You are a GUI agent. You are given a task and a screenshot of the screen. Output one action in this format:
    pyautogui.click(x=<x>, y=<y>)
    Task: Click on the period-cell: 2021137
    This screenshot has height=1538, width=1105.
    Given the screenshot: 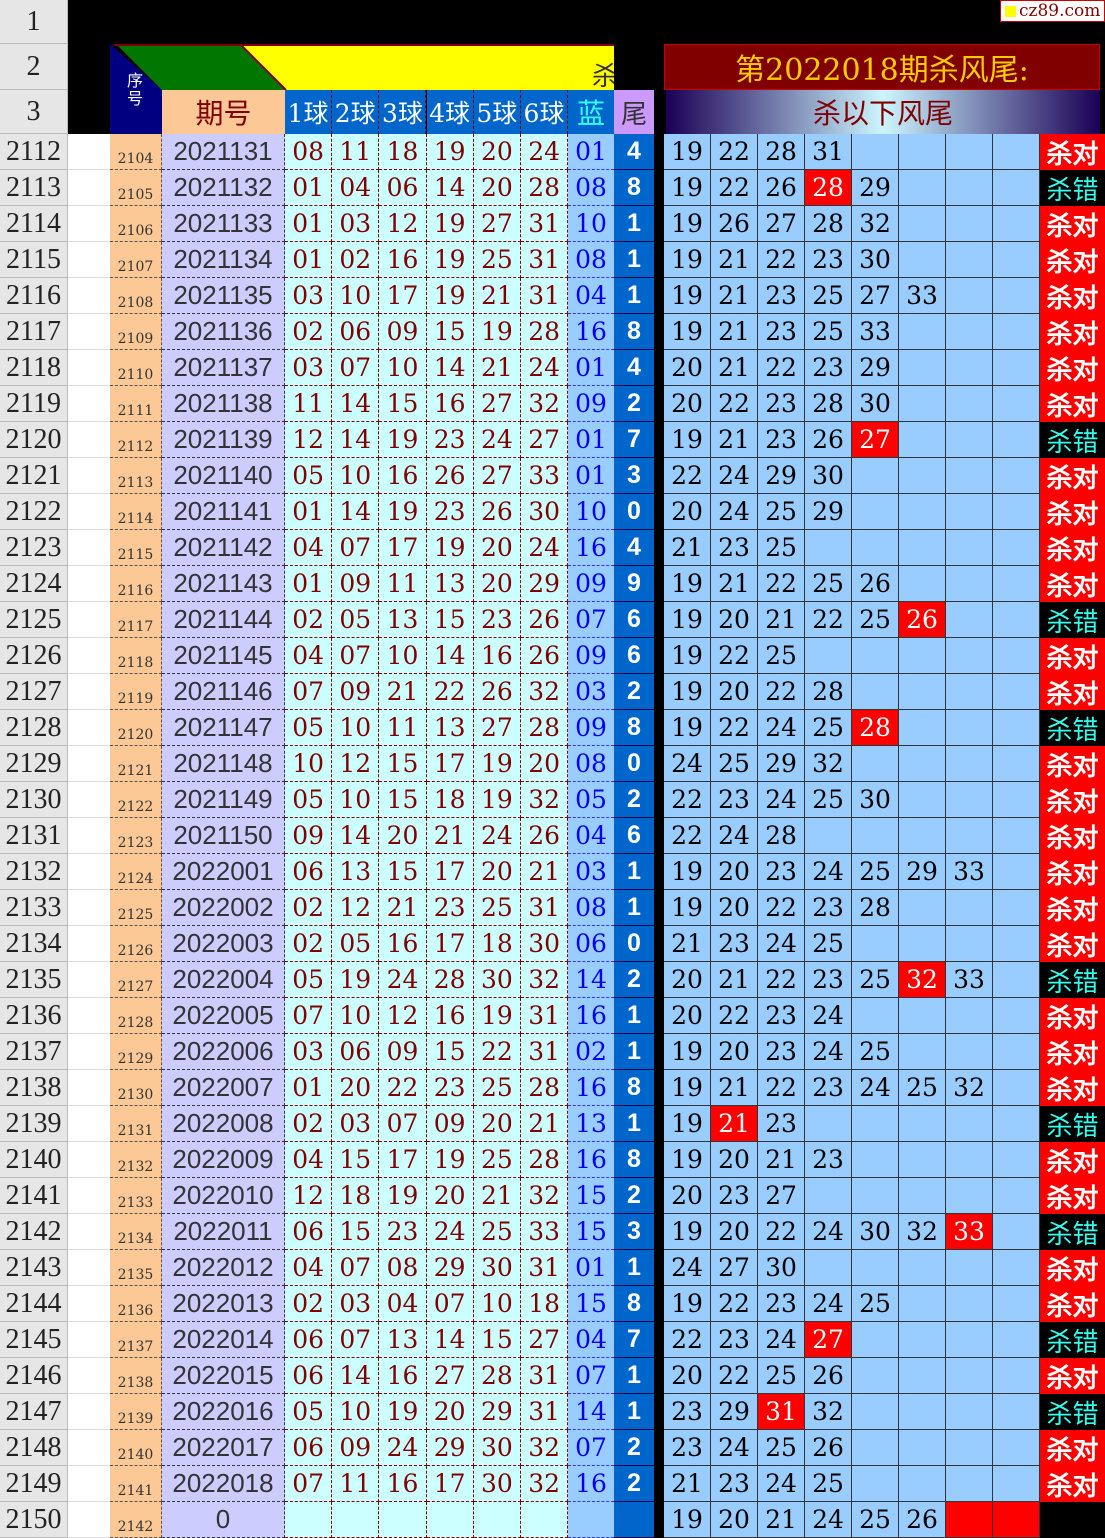 What is the action you would take?
    pyautogui.click(x=223, y=368)
    